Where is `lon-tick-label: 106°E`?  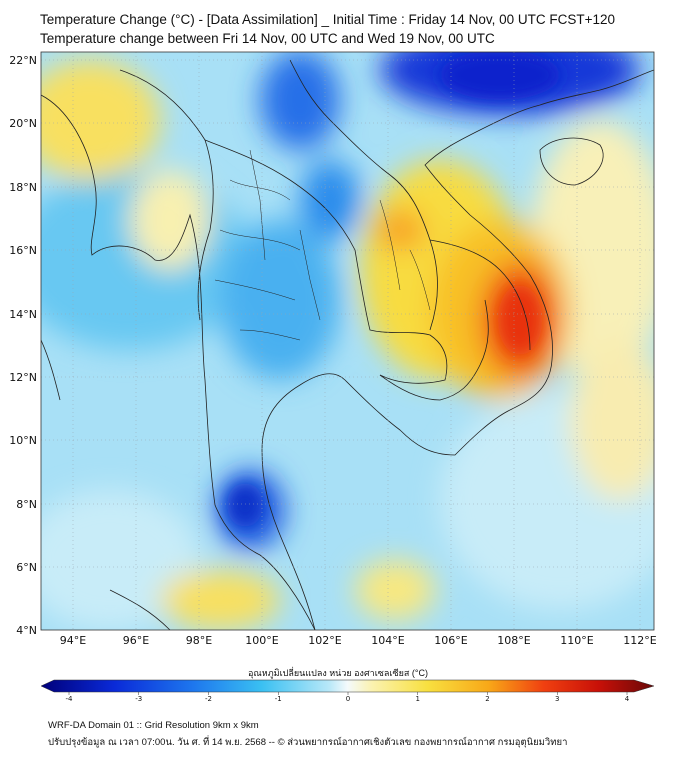 lon-tick-label: 106°E is located at coordinates (450, 640).